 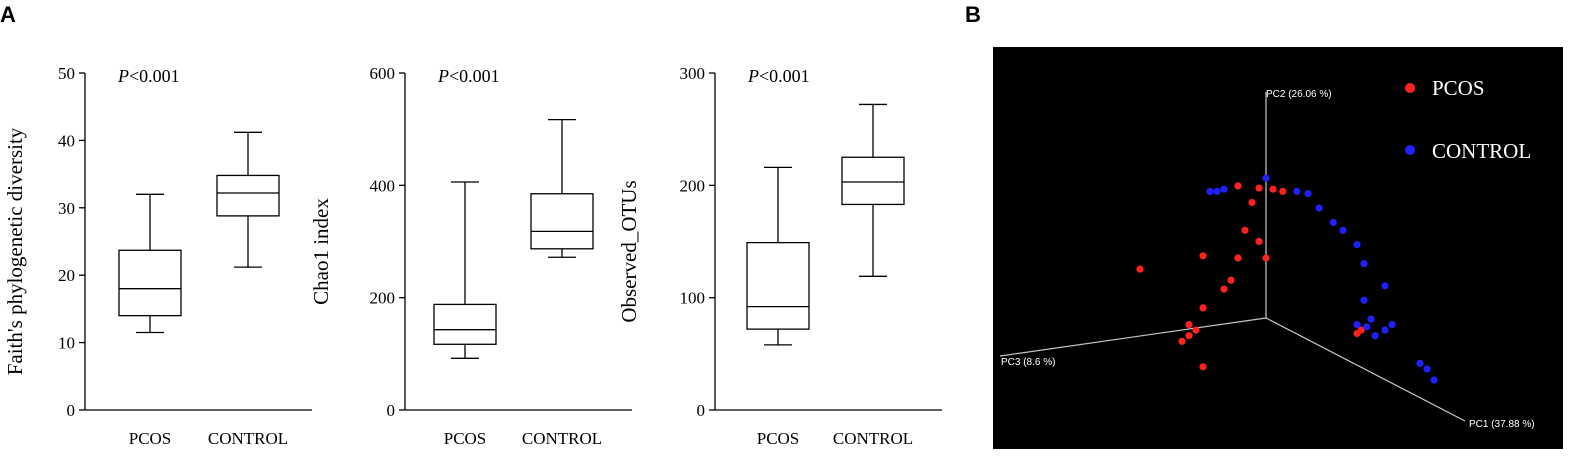 What do you see at coordinates (383, 73) in the screenshot?
I see `y-tick-label: 600` at bounding box center [383, 73].